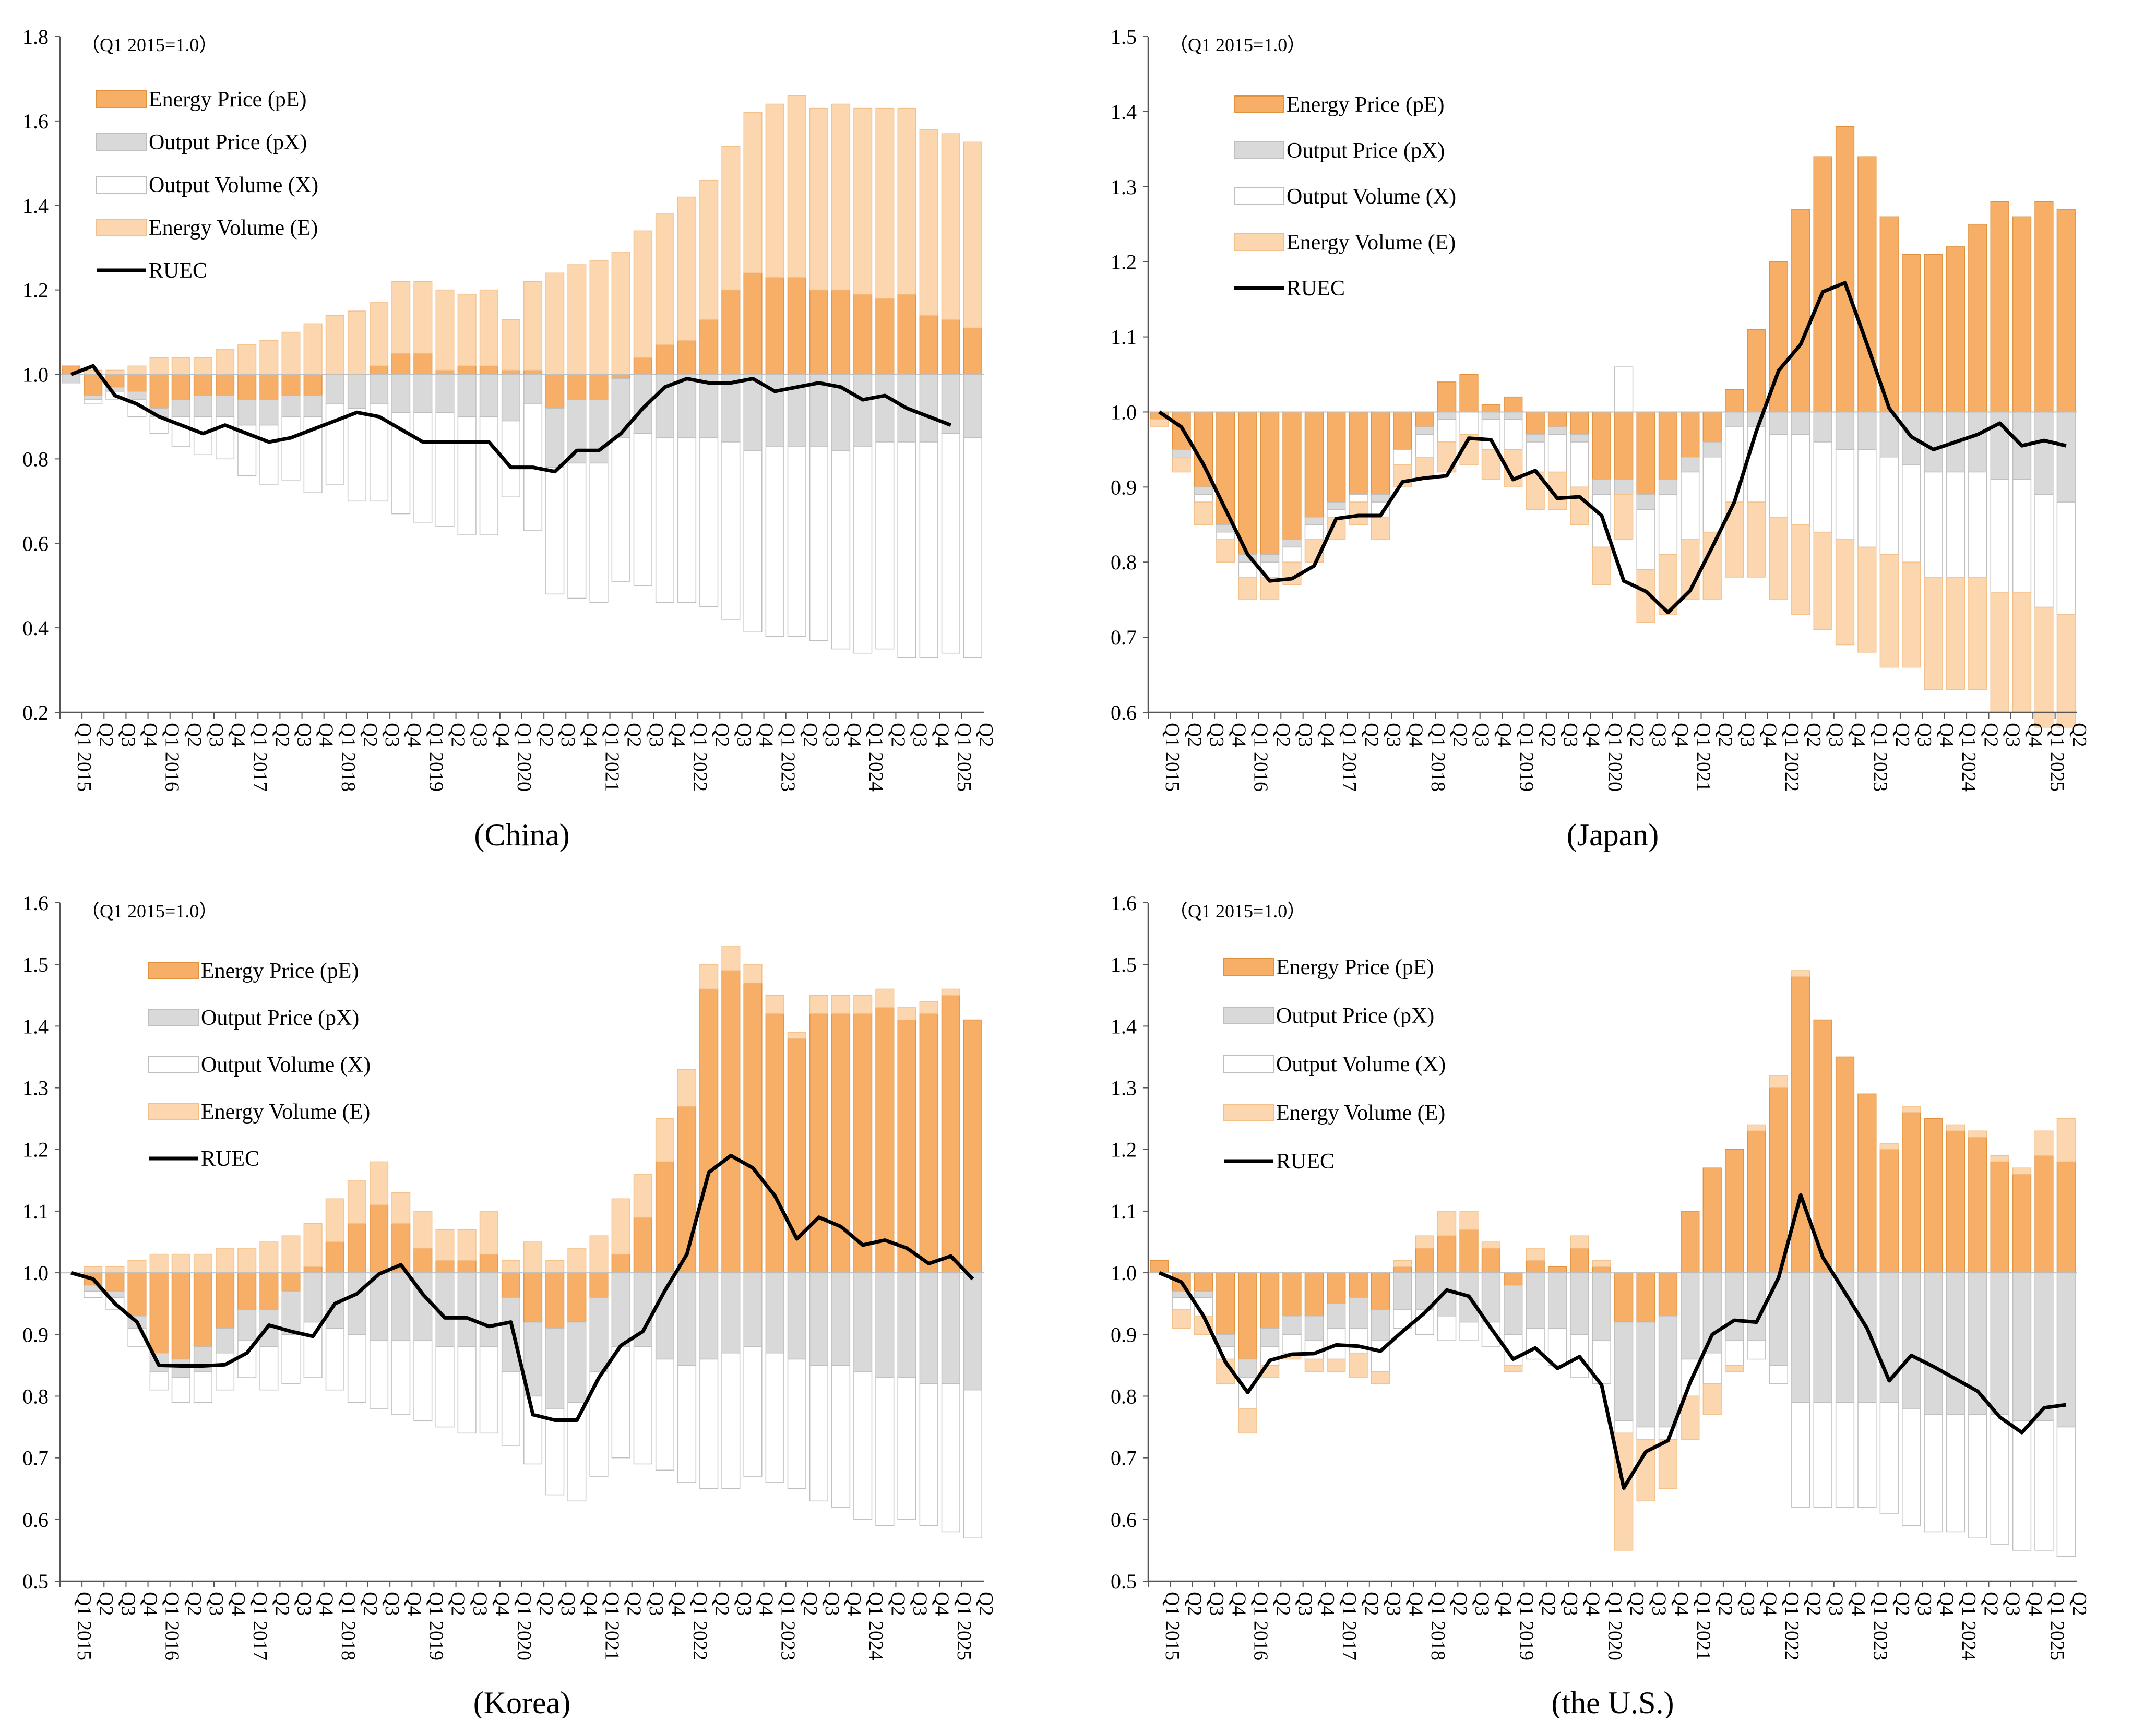  Describe the element at coordinates (521, 835) in the screenshot. I see `panel-title: (China)` at that location.